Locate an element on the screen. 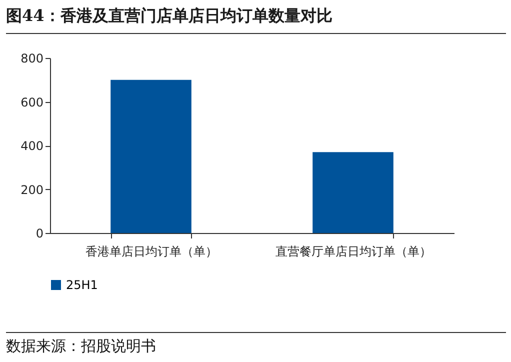 This screenshot has width=511, height=362. y-tick-label: 200 is located at coordinates (32, 189).